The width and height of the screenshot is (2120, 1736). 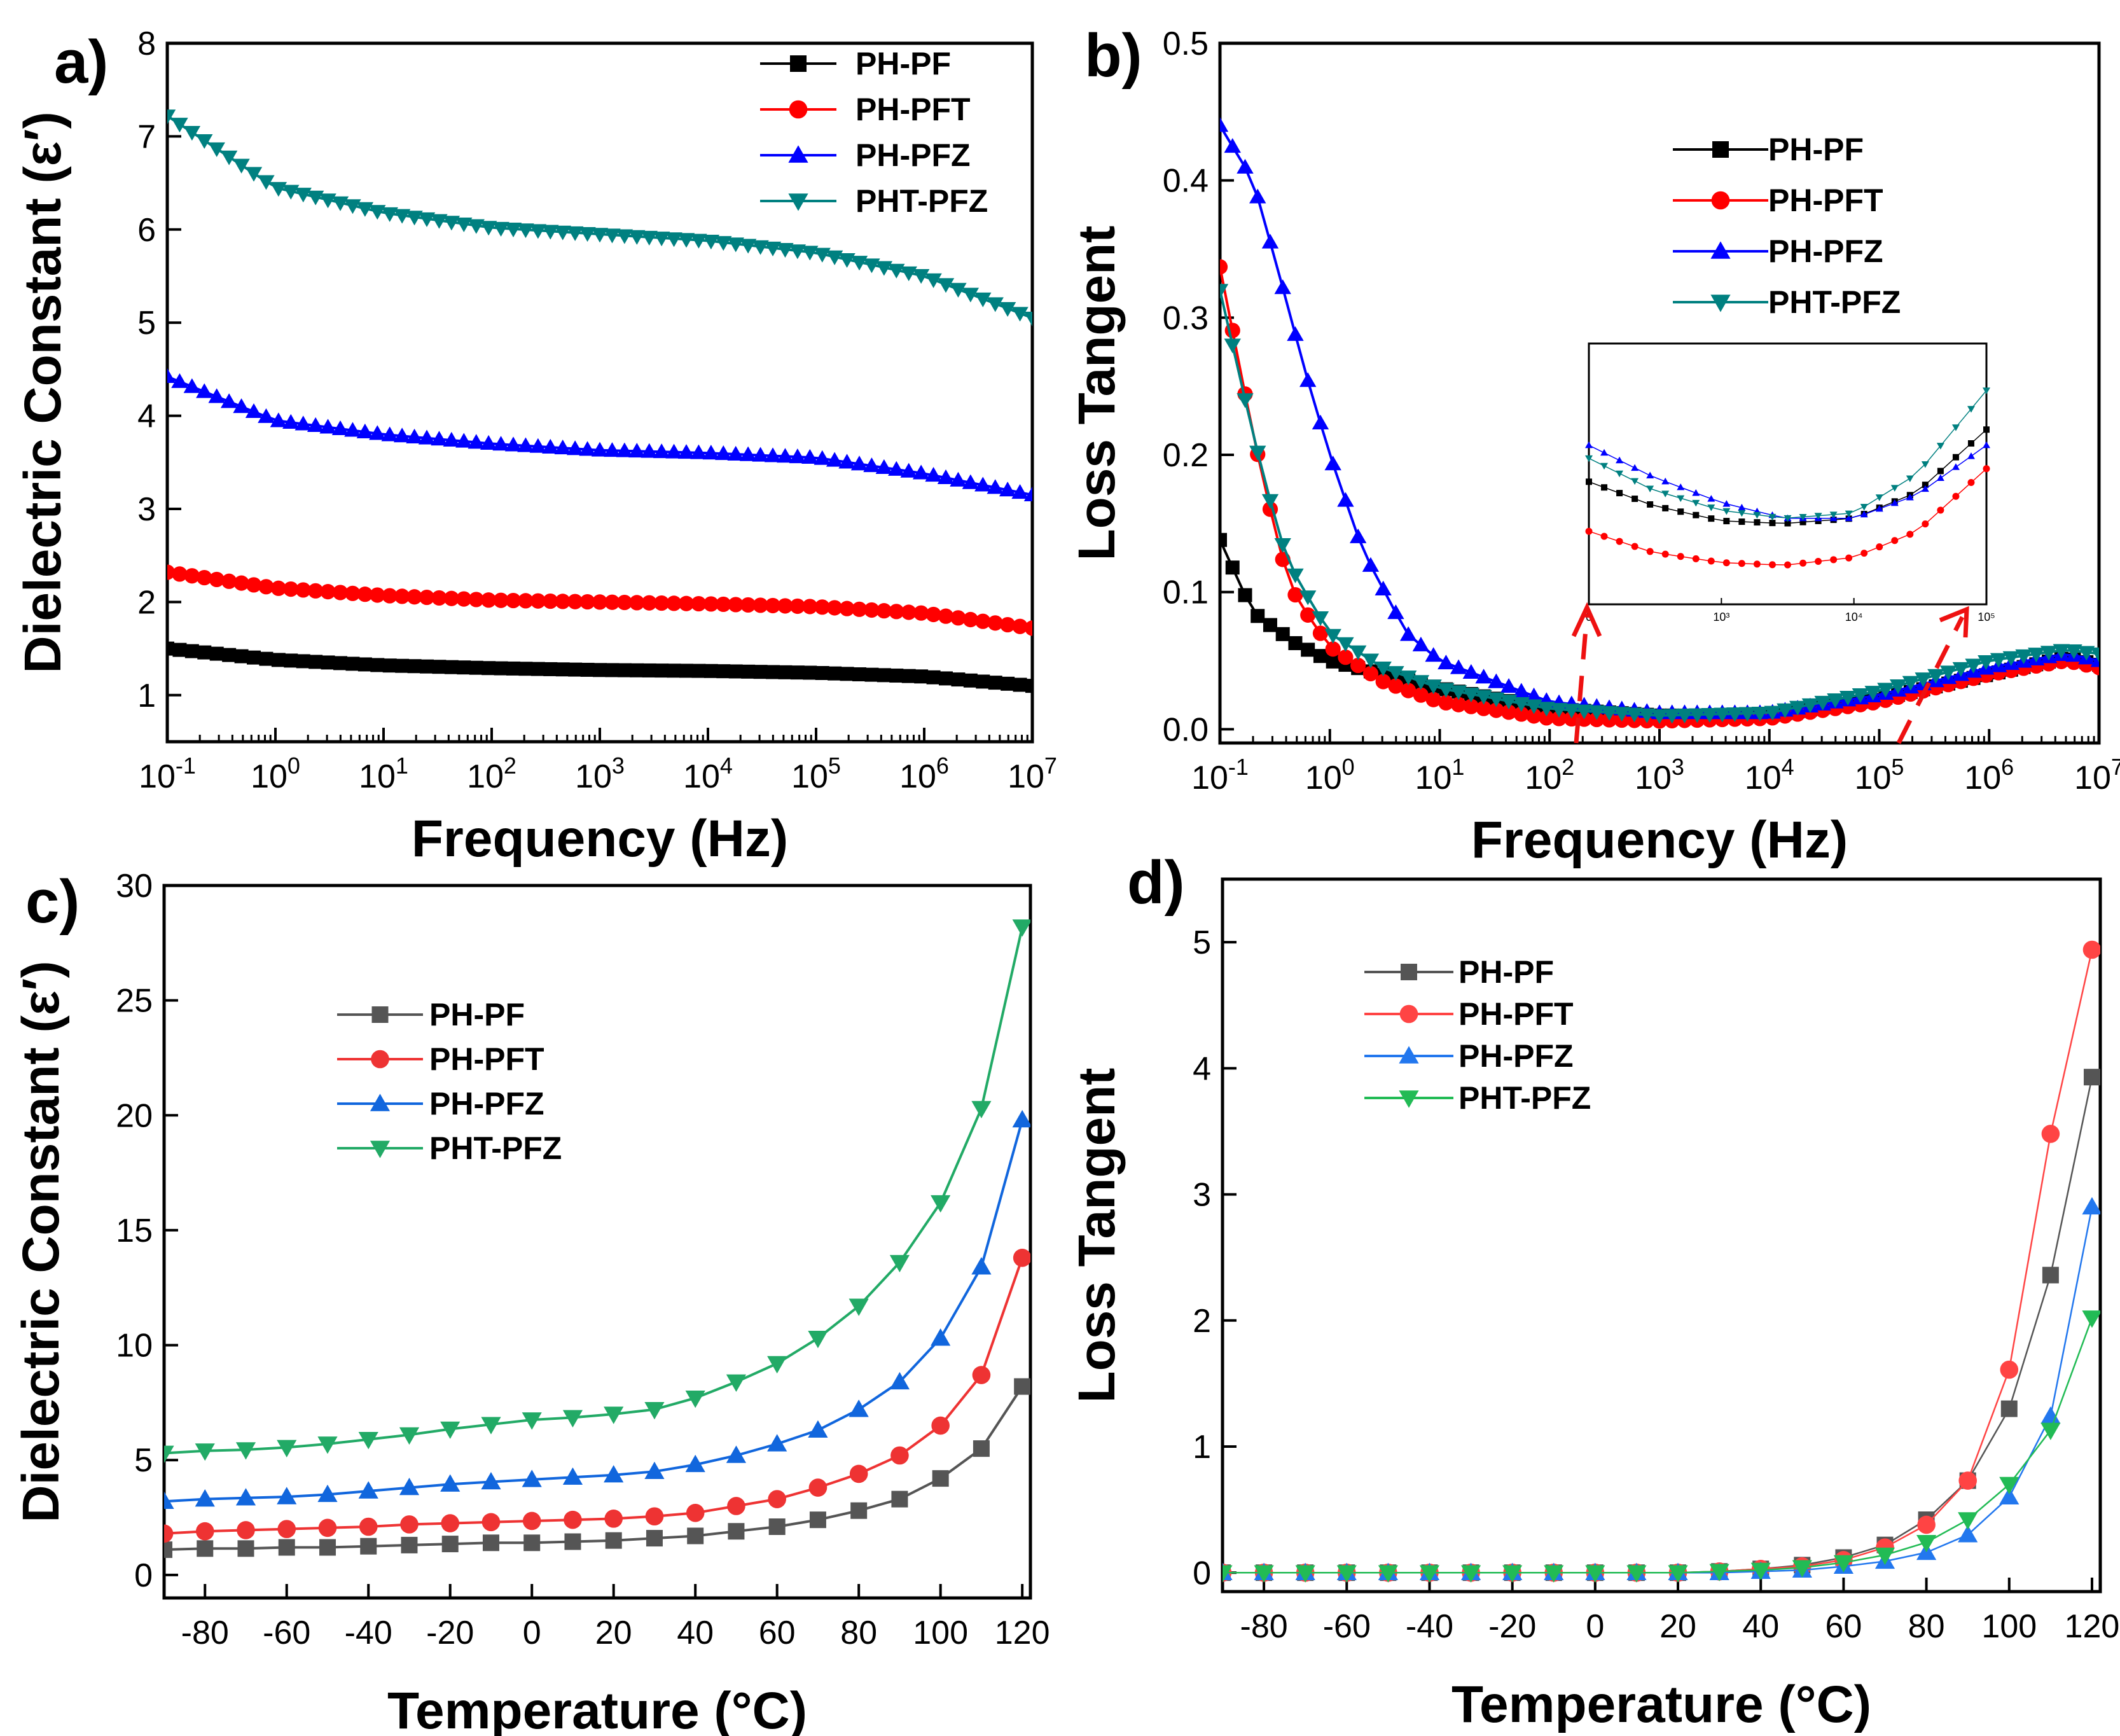 What do you see at coordinates (1516, 1056) in the screenshot?
I see `legend-label: PH-PFZ` at bounding box center [1516, 1056].